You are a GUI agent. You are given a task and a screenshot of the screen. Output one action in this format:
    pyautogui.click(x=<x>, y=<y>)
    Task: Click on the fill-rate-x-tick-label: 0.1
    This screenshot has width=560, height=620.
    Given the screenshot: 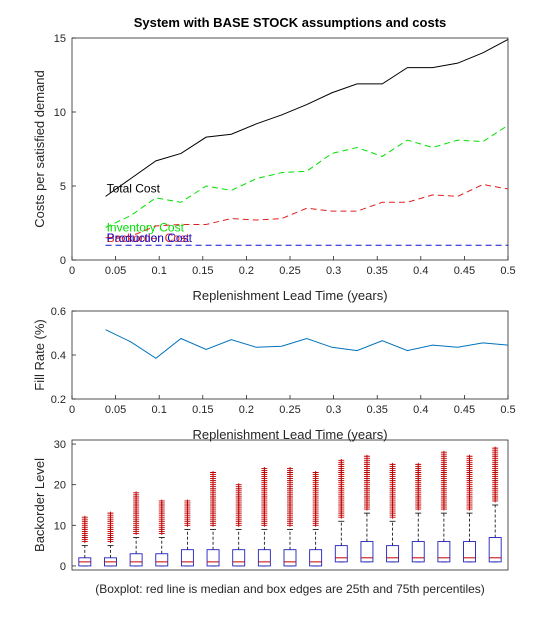 What is the action you would take?
    pyautogui.click(x=159, y=410)
    